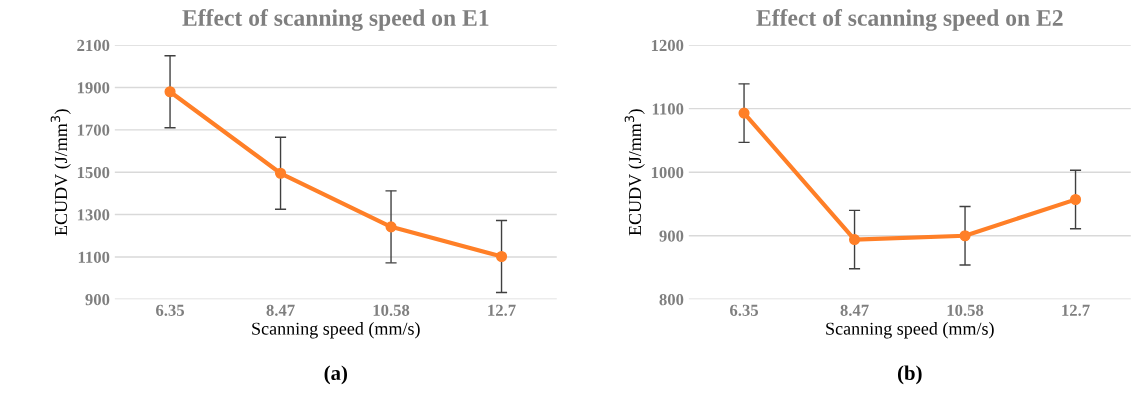  I want to click on y-tick-label: 1900, so click(93, 88).